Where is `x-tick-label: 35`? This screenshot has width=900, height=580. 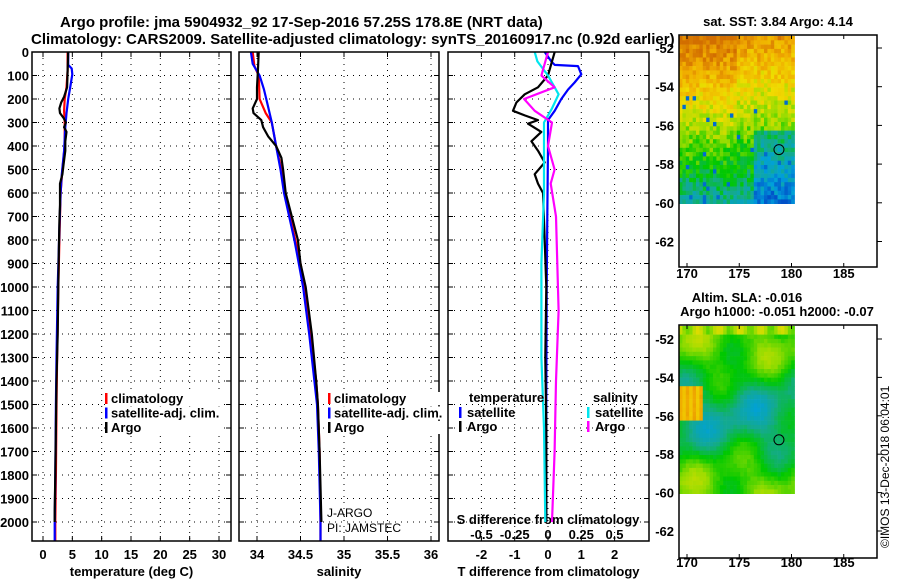
x-tick-label: 35 is located at coordinates (344, 554).